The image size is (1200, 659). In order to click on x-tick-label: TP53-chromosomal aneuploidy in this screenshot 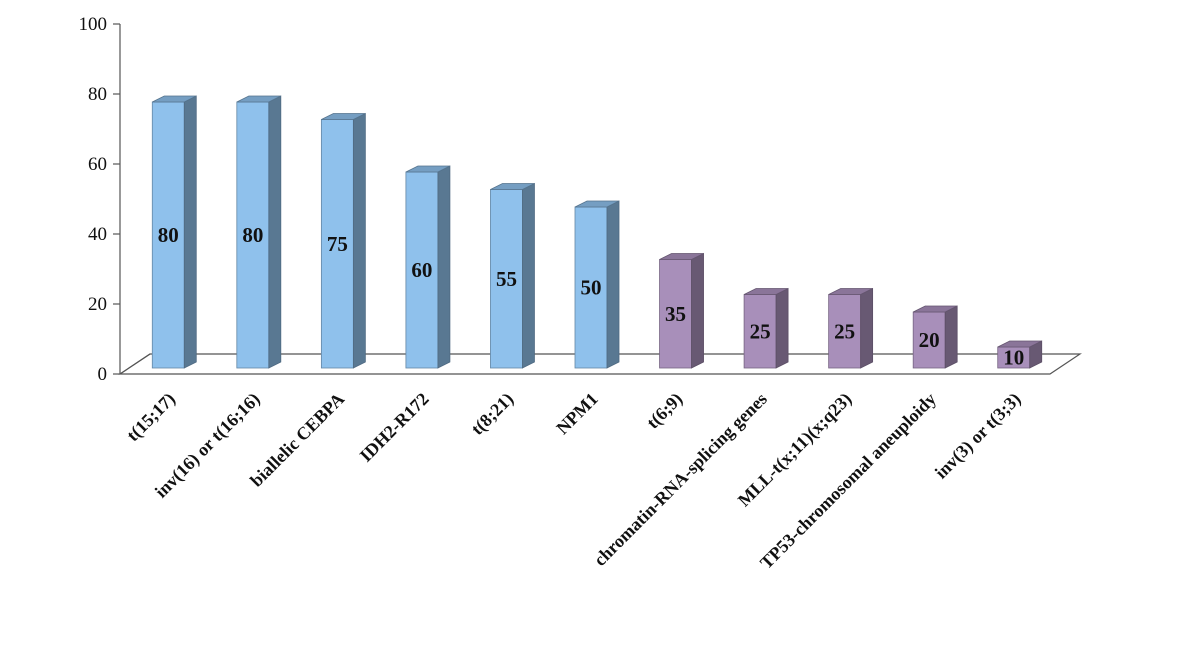, I will do `click(848, 481)`.